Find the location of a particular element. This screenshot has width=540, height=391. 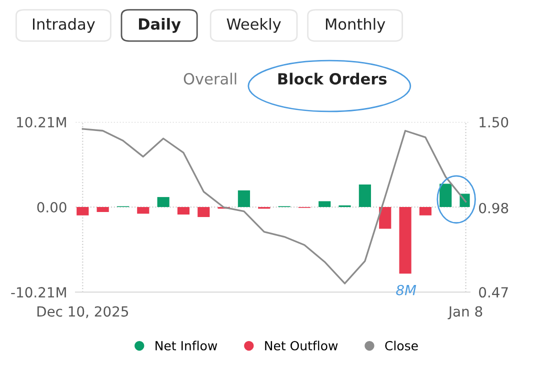

annotation: 8M is located at coordinates (406, 290).